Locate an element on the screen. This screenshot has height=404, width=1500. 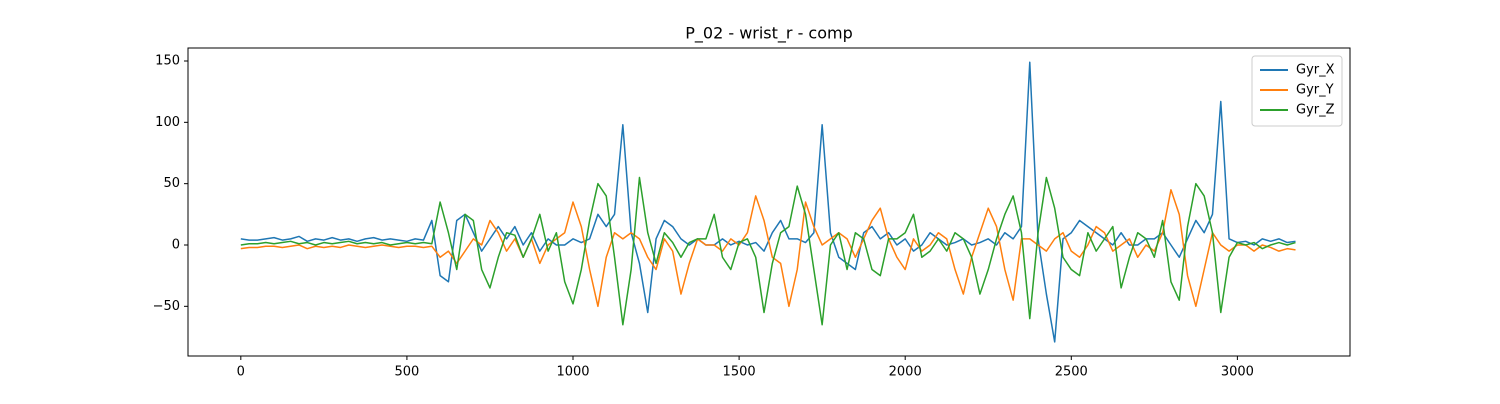
x-tick-label: 0 is located at coordinates (241, 372).